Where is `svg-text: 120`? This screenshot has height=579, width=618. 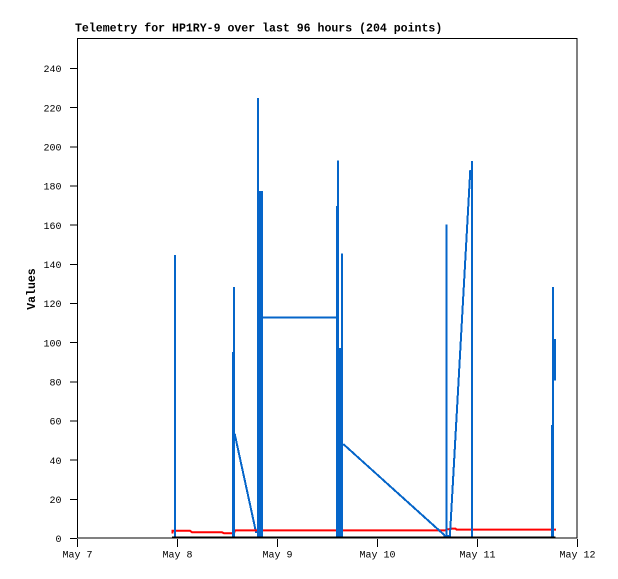
svg-text: 120 is located at coordinates (52, 305).